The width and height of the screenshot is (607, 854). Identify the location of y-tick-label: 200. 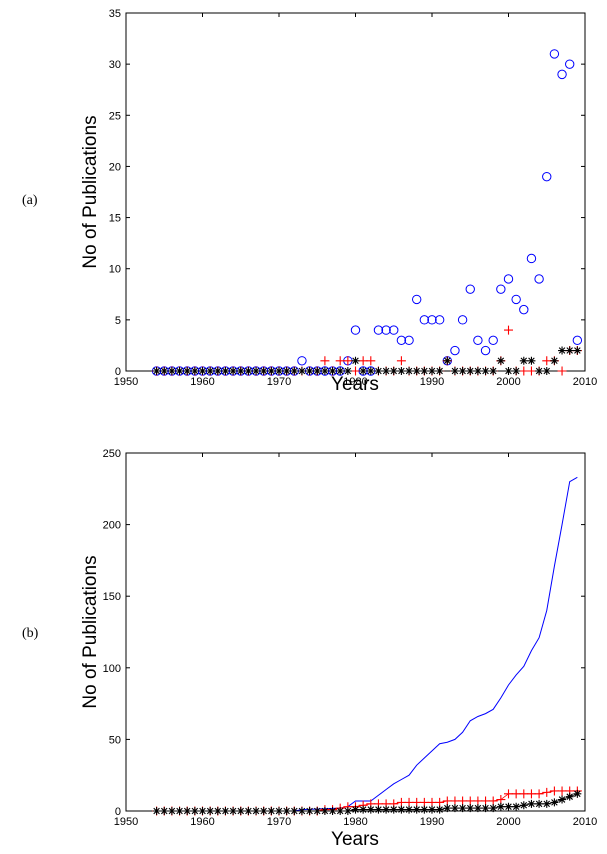
(112, 526).